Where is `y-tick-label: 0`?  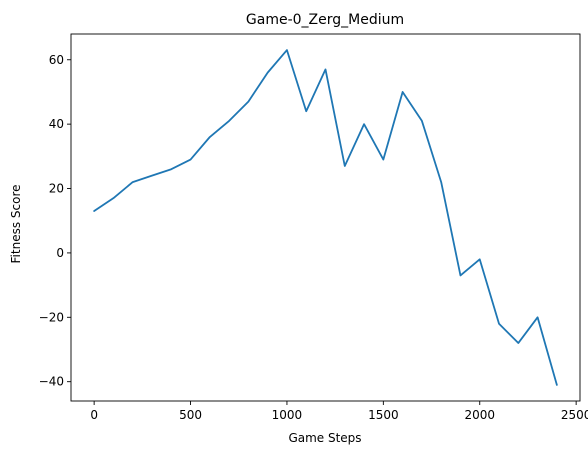 y-tick-label: 0 is located at coordinates (60, 253).